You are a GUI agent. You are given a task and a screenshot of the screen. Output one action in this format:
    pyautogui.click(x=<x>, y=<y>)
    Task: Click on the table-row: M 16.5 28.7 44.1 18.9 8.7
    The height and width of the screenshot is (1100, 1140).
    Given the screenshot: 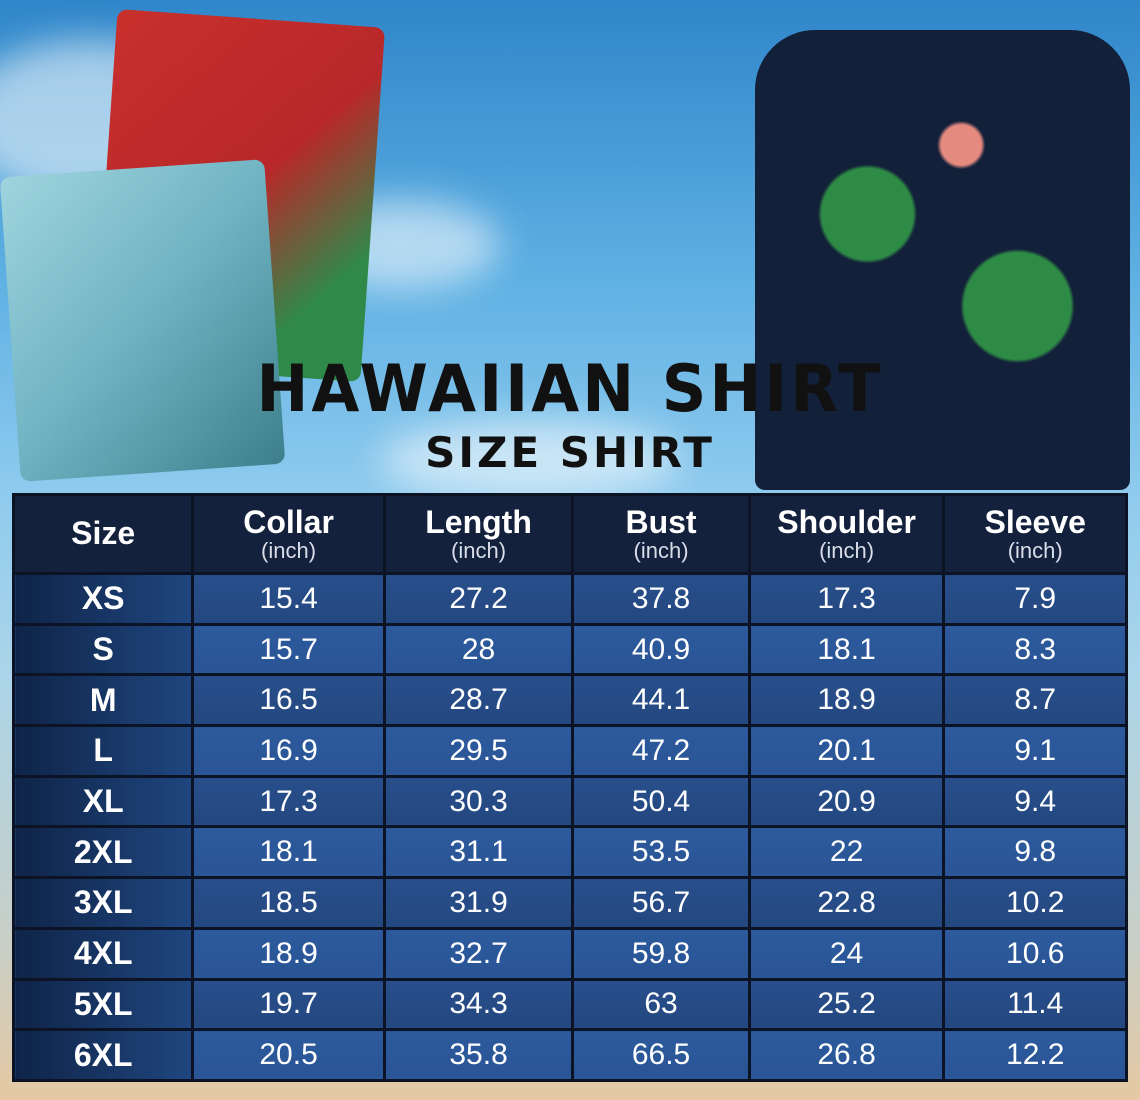 What is the action you would take?
    pyautogui.click(x=569, y=700)
    